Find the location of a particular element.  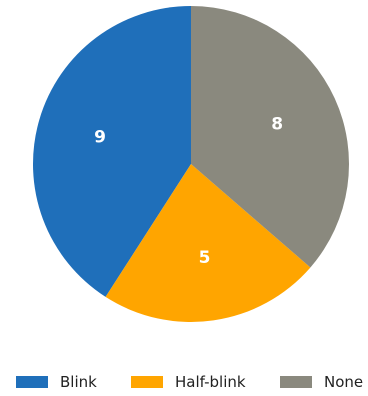

slice-value-label: 8 is located at coordinates (277, 125).